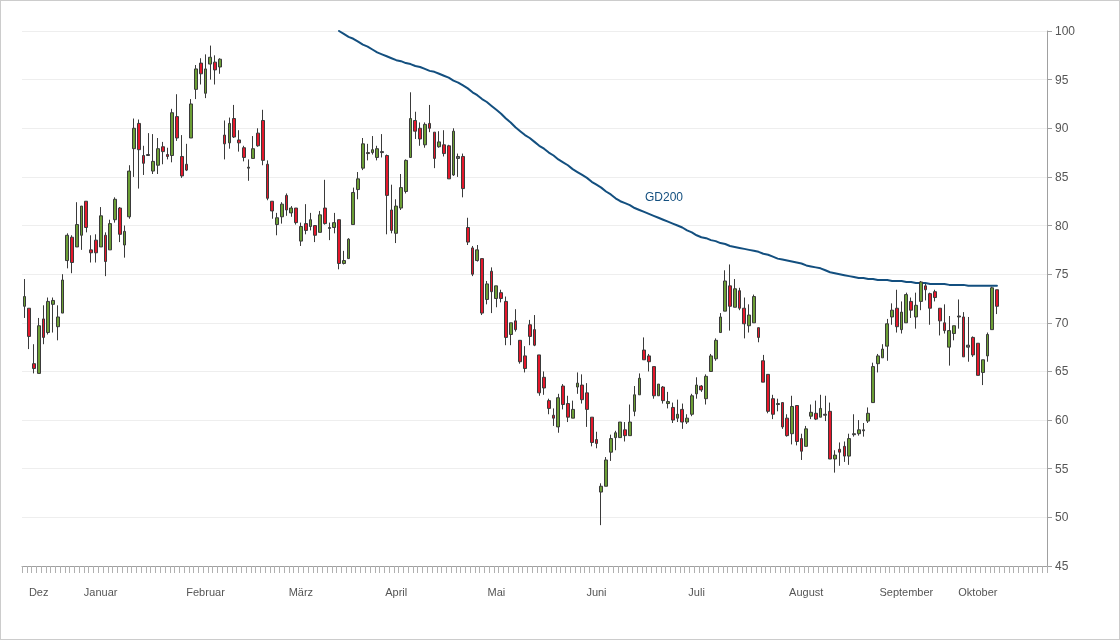 The width and height of the screenshot is (1120, 640). What do you see at coordinates (1062, 79) in the screenshot?
I see `y-tick-label: 95` at bounding box center [1062, 79].